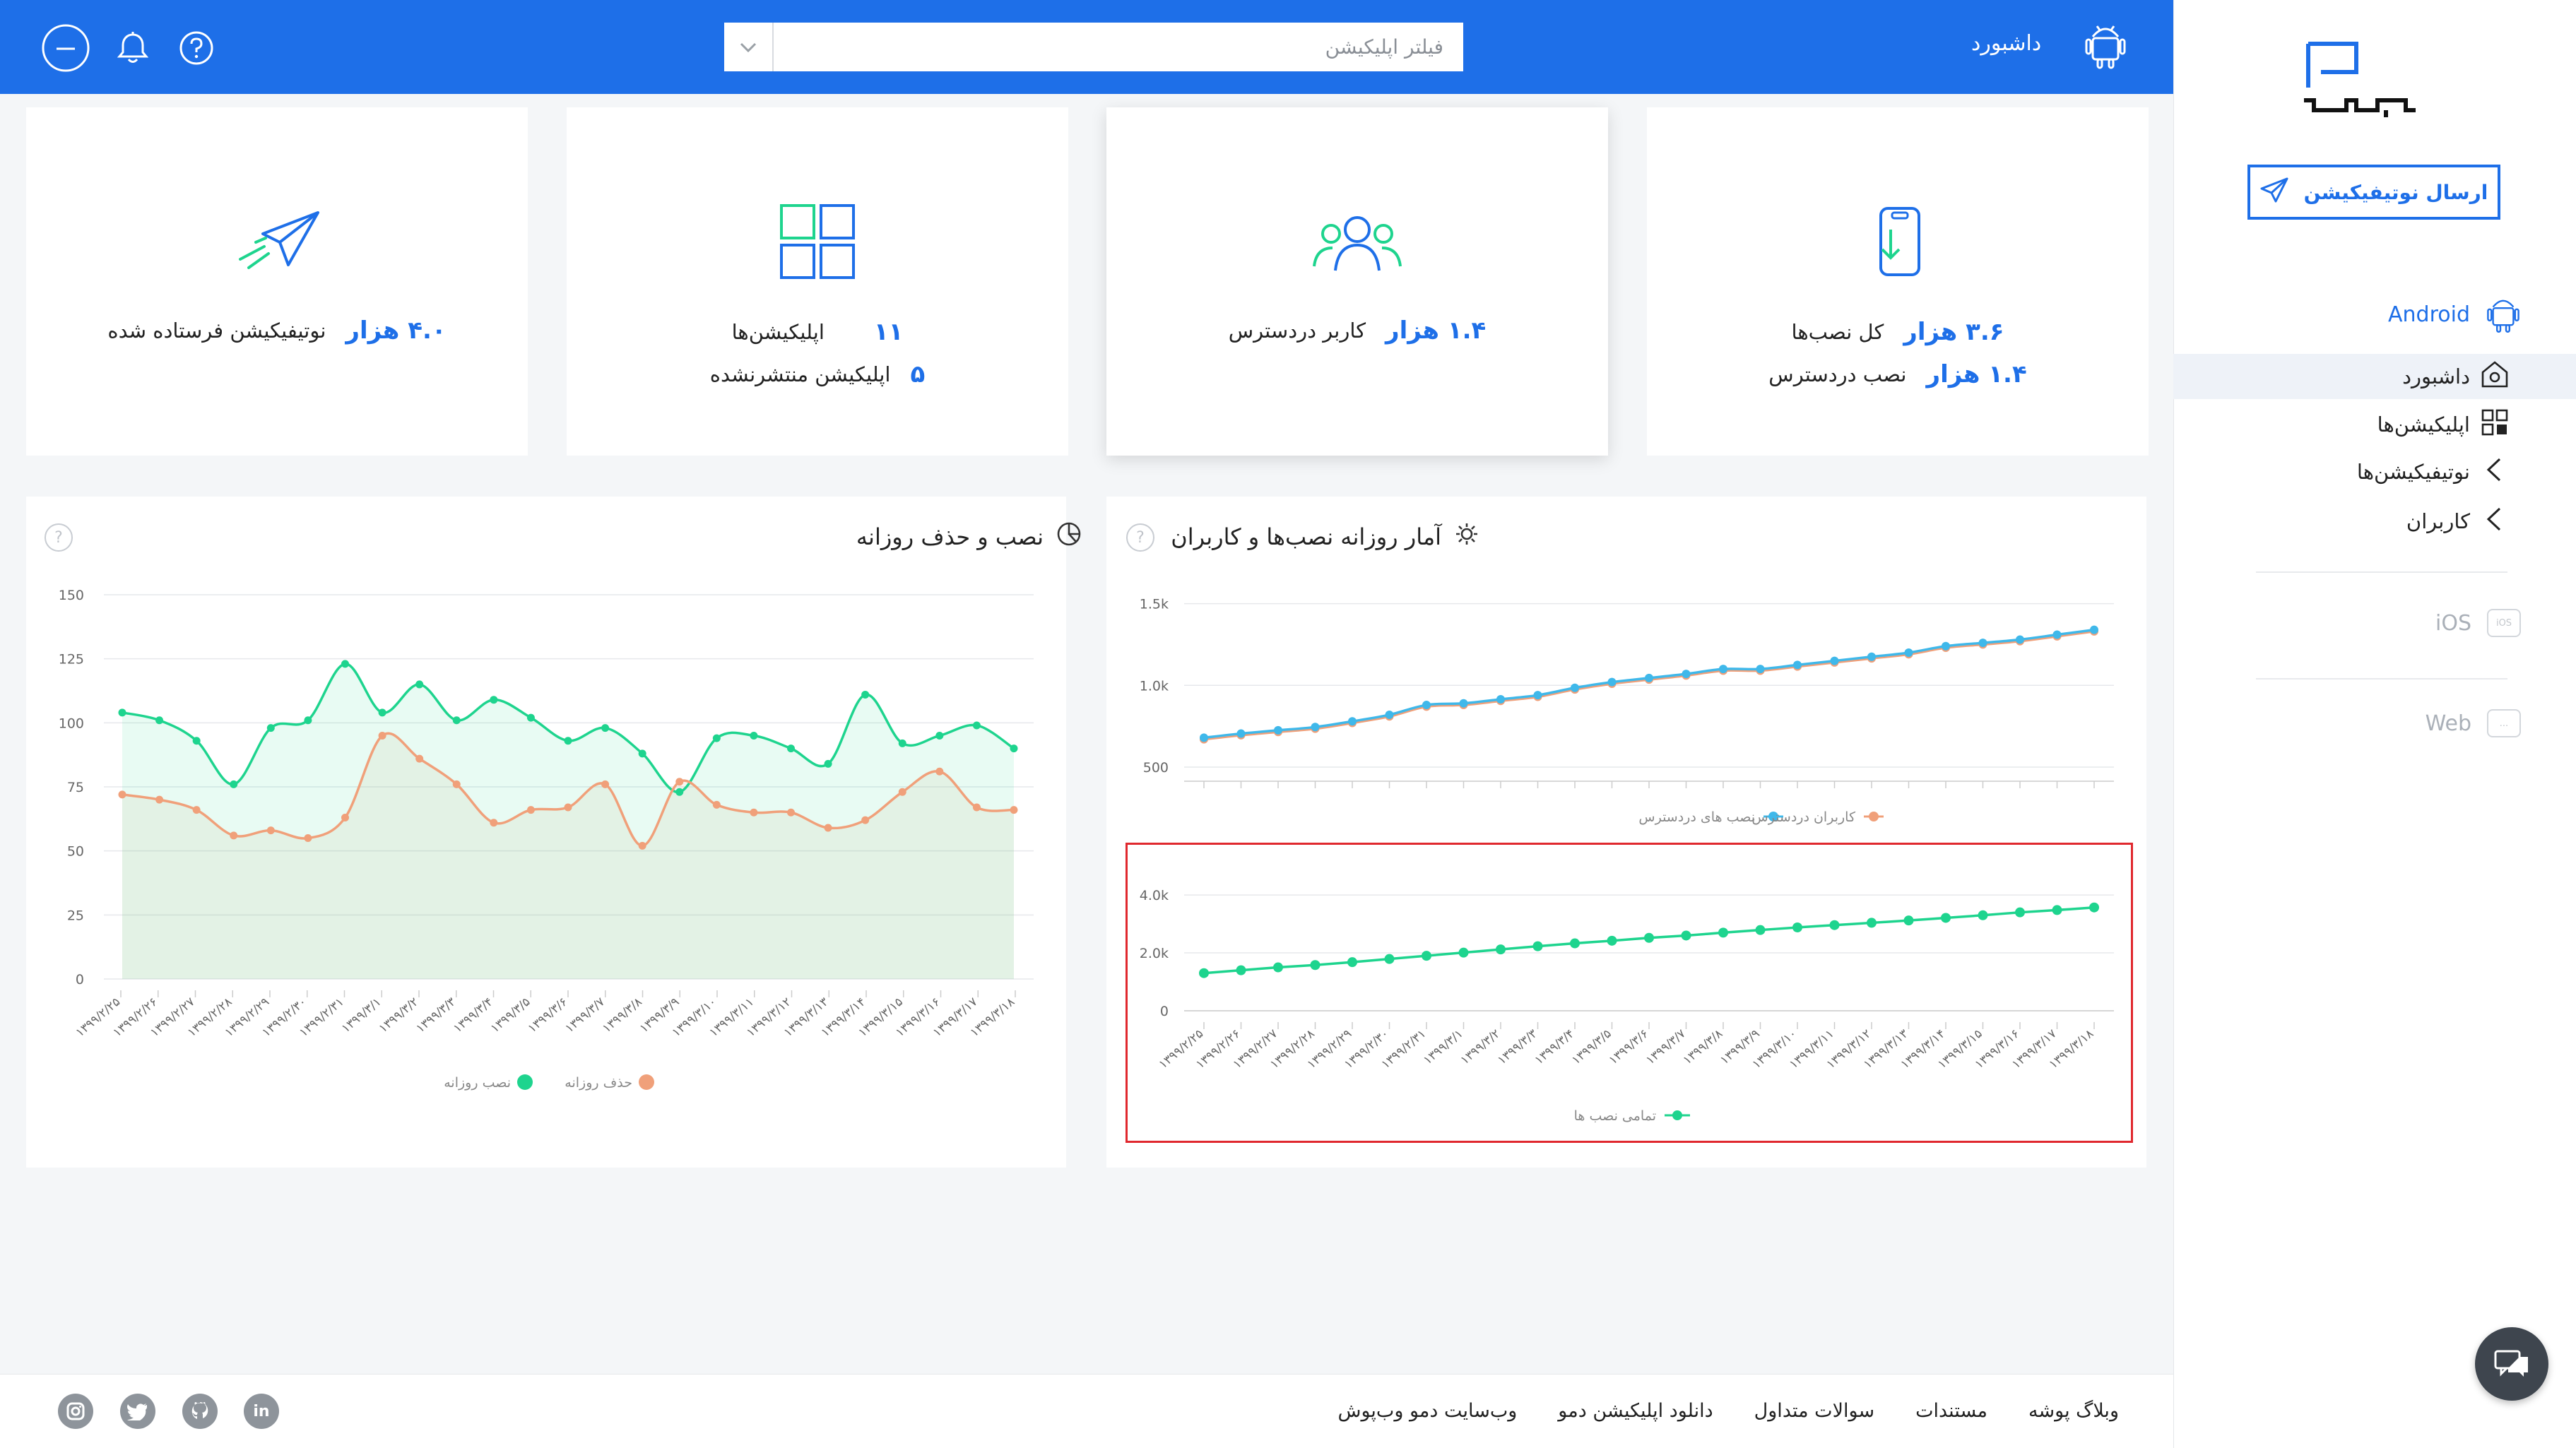  What do you see at coordinates (778, 332) in the screenshot?
I see `apps-count-label: اپلیکیشن‌ها` at bounding box center [778, 332].